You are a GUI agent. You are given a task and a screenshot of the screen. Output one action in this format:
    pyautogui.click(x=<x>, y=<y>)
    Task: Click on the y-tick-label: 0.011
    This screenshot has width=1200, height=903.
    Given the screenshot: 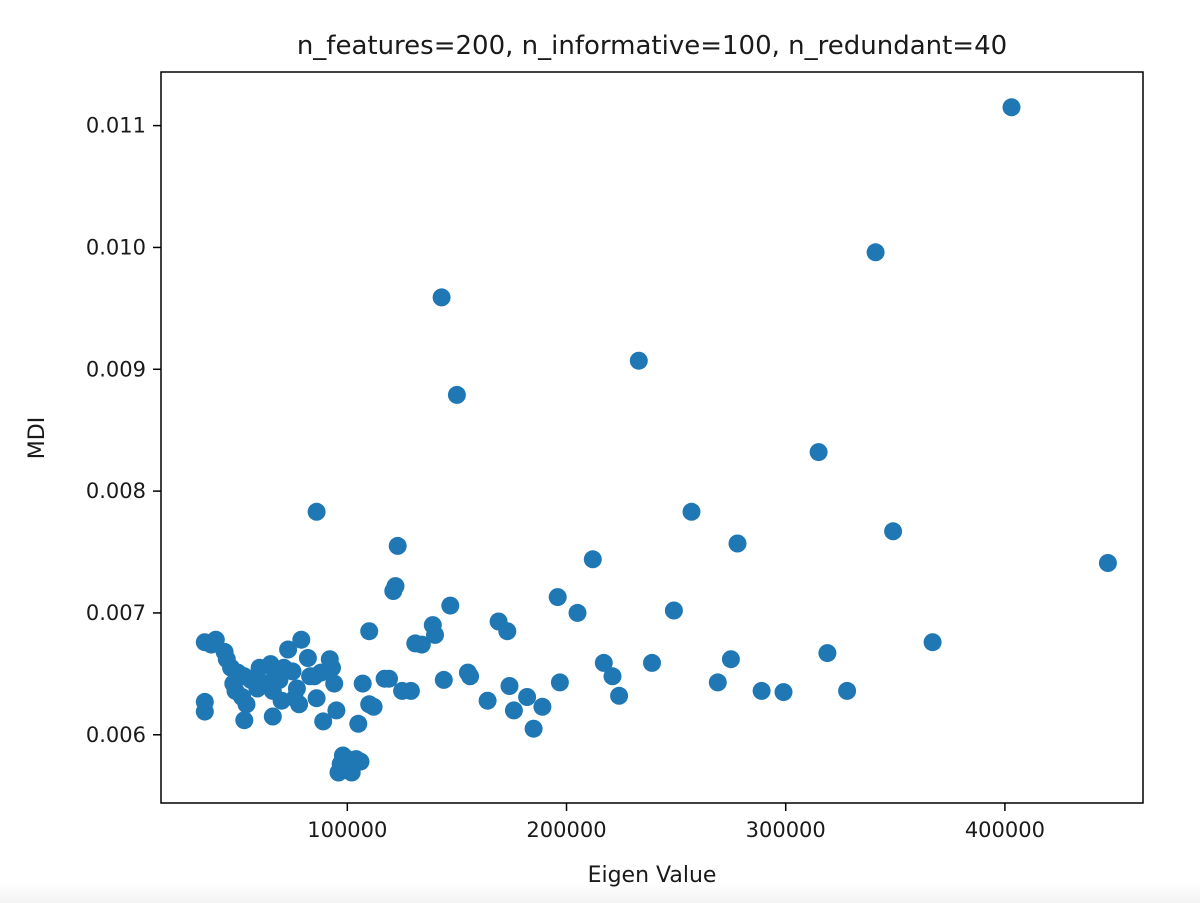 What is the action you would take?
    pyautogui.click(x=116, y=126)
    